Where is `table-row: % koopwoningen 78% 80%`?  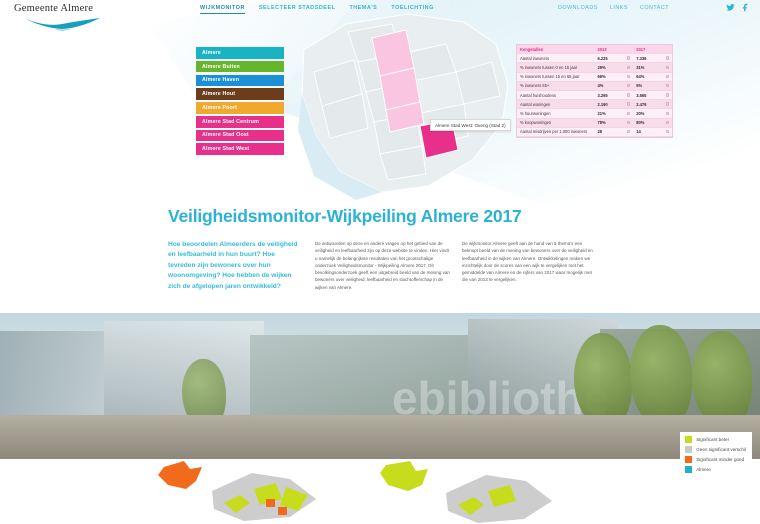
table-row: % koopwoningen 78% 80% is located at coordinates (594, 123).